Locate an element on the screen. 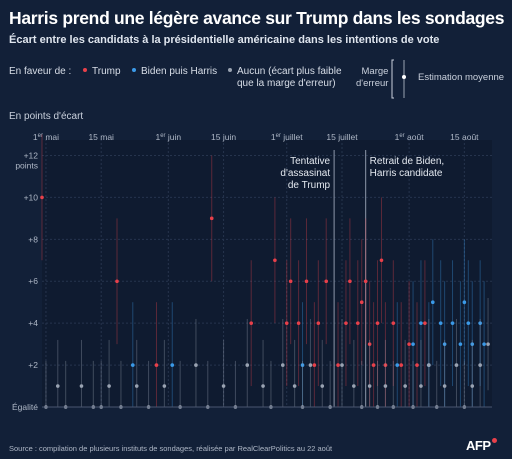  event-annotation: Tentative d'assasinat de Trump is located at coordinates (305, 174).